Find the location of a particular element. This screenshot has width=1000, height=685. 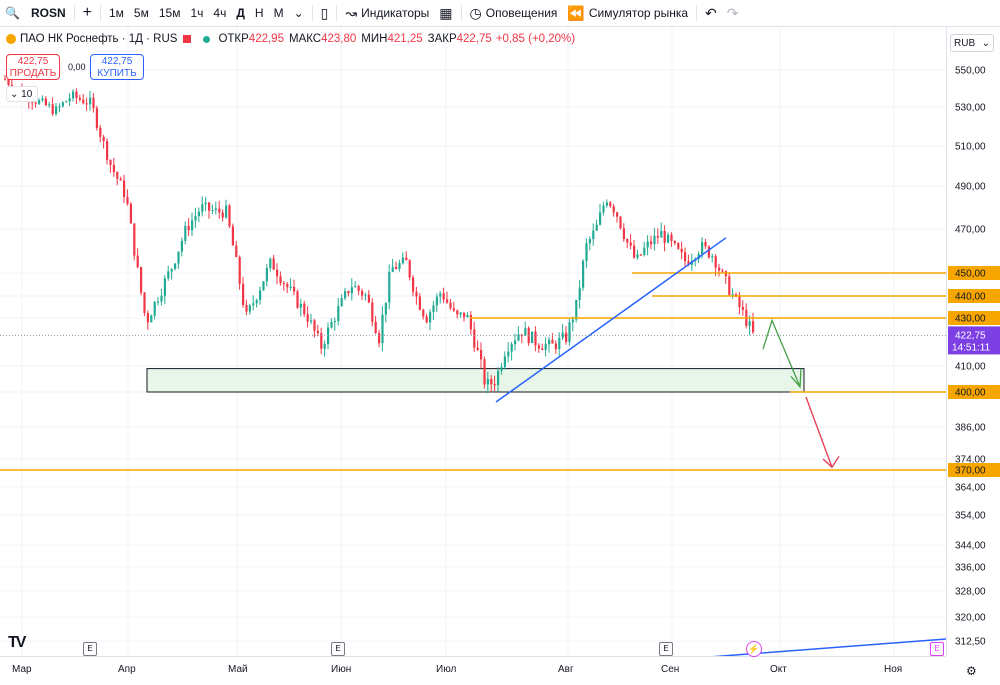

support-zone is located at coordinates (475, 380).